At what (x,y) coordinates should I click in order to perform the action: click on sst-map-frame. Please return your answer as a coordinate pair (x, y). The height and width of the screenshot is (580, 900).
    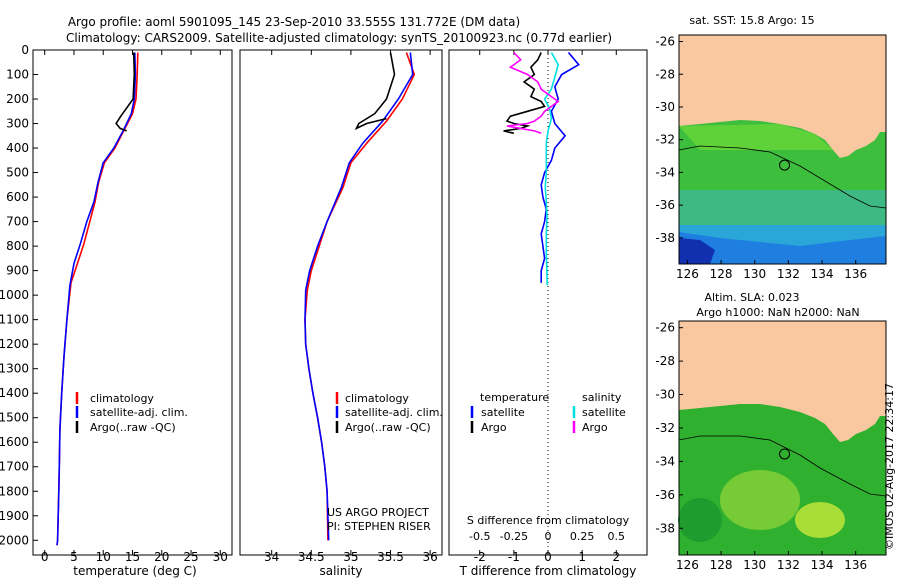
    Looking at the image, I should click on (782, 149).